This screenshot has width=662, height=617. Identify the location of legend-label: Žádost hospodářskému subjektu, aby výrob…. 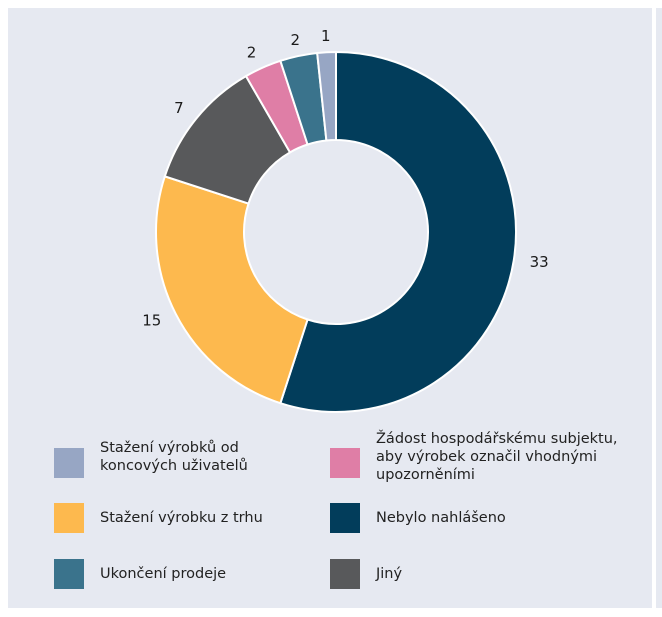
(497, 457).